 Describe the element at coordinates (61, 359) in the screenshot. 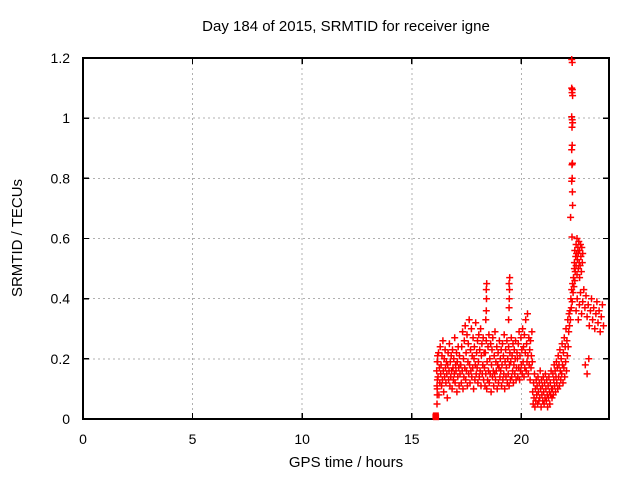

I see `y-tick-label: 0.2` at that location.